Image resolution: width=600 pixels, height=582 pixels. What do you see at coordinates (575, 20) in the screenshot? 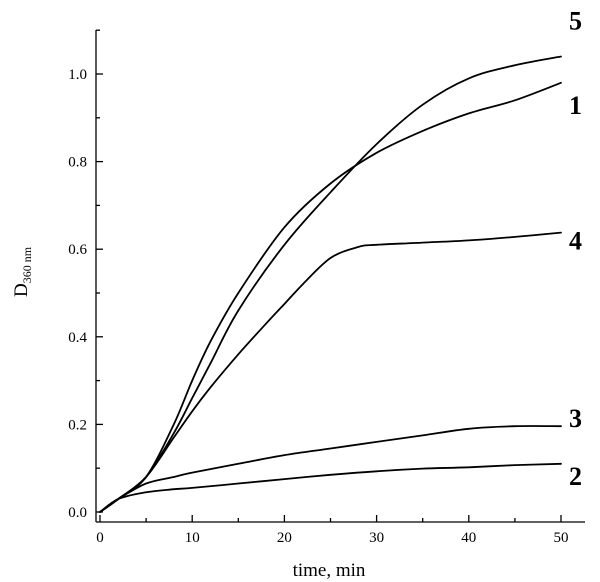
I see `series-label-5: 5` at bounding box center [575, 20].